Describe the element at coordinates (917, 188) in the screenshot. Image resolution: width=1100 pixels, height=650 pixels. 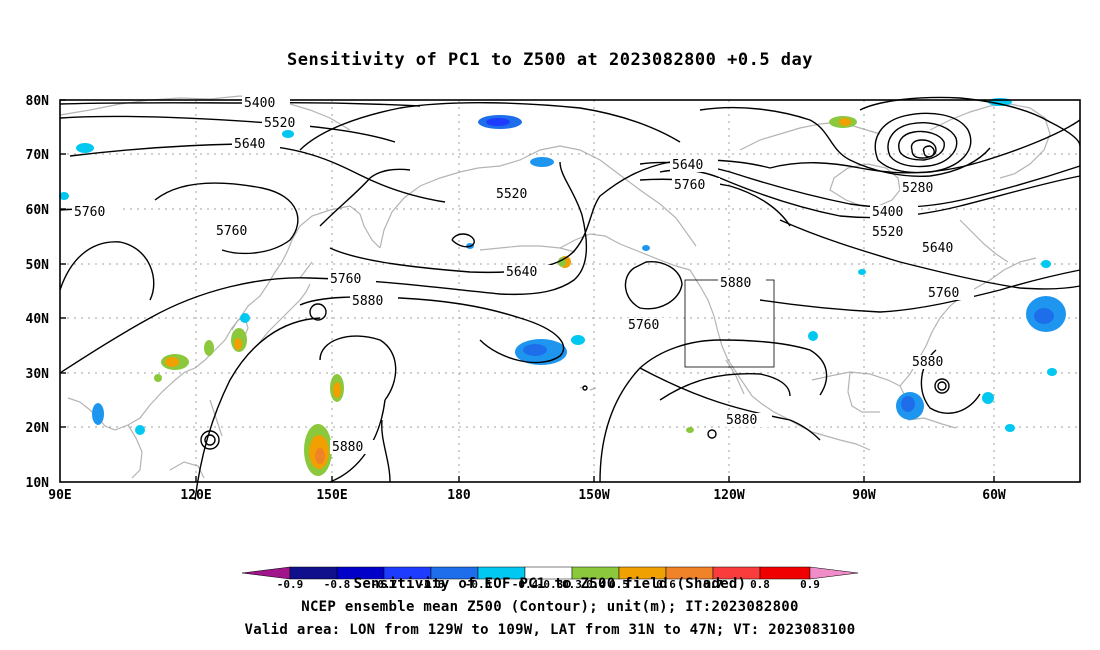
I see `contour-label: 5280` at that location.